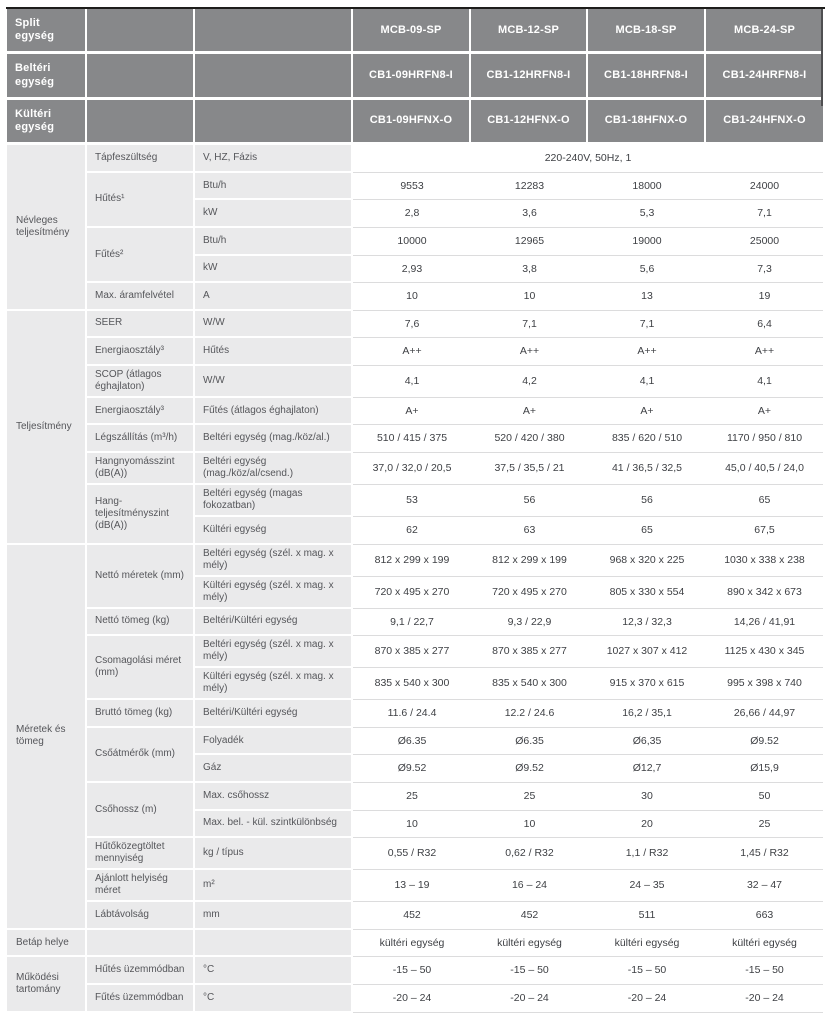 The image size is (831, 1013). I want to click on value-cell: 18000, so click(647, 186).